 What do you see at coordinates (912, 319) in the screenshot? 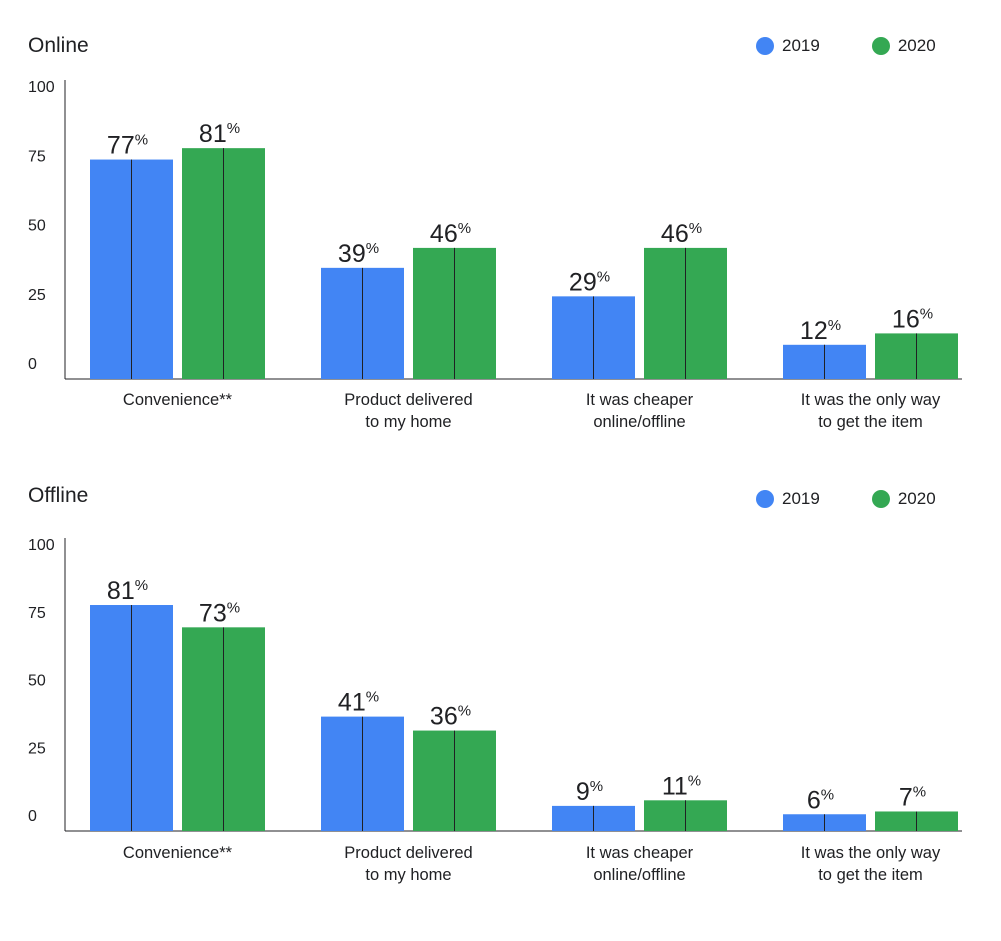
I see `data-label: 16%` at bounding box center [912, 319].